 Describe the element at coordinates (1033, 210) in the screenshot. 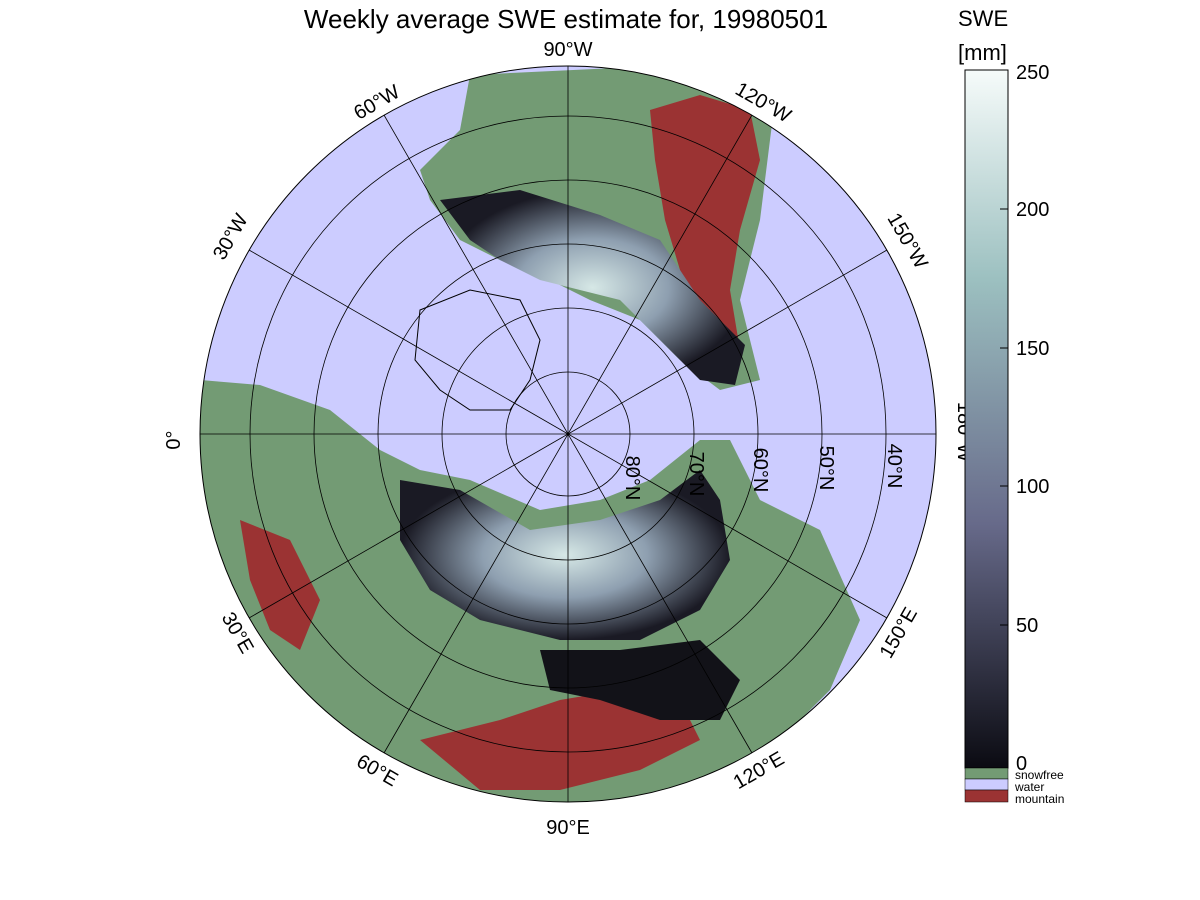

I see `colorbar-tick-200: 200` at that location.